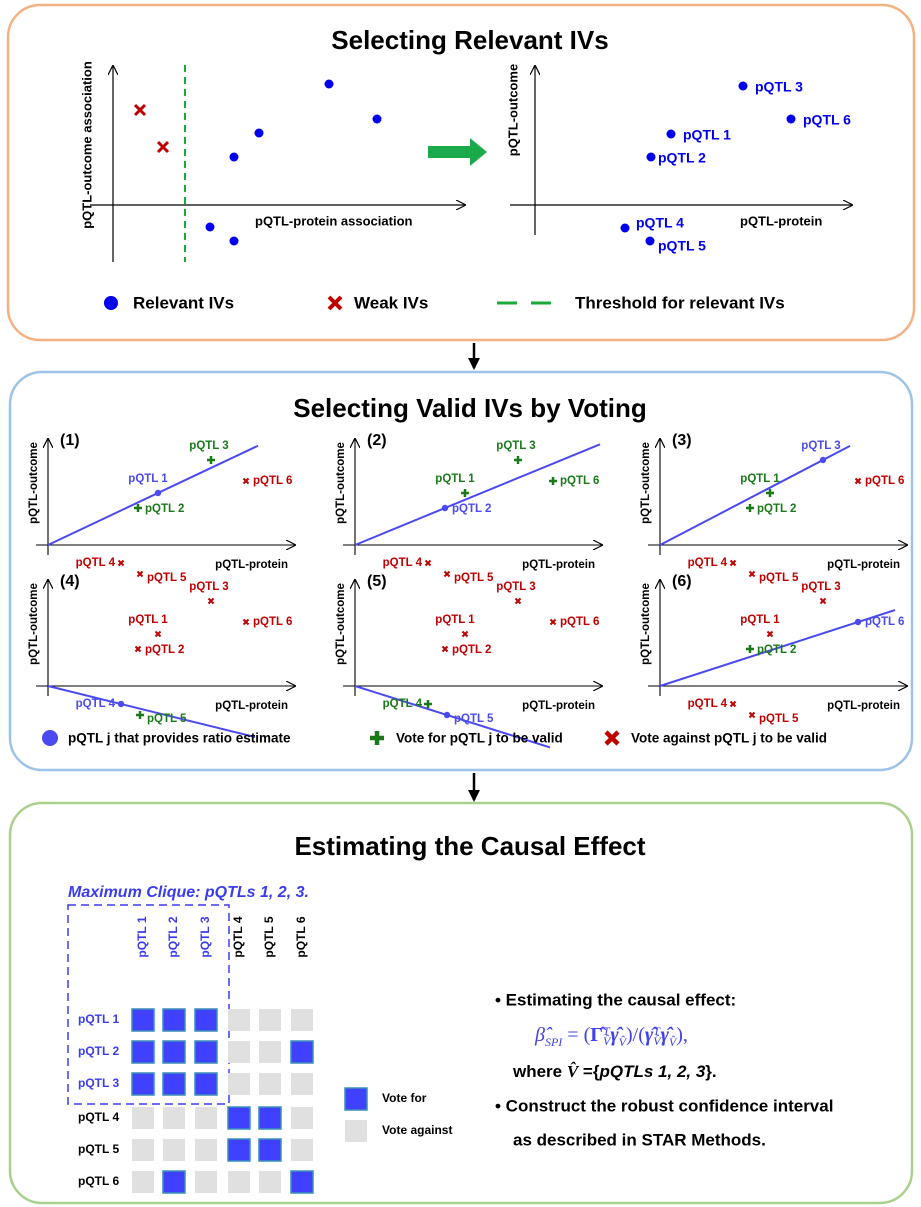 This screenshot has width=921, height=1207. Describe the element at coordinates (553, 1042) in the screenshot. I see `formula-part: SPI` at that location.